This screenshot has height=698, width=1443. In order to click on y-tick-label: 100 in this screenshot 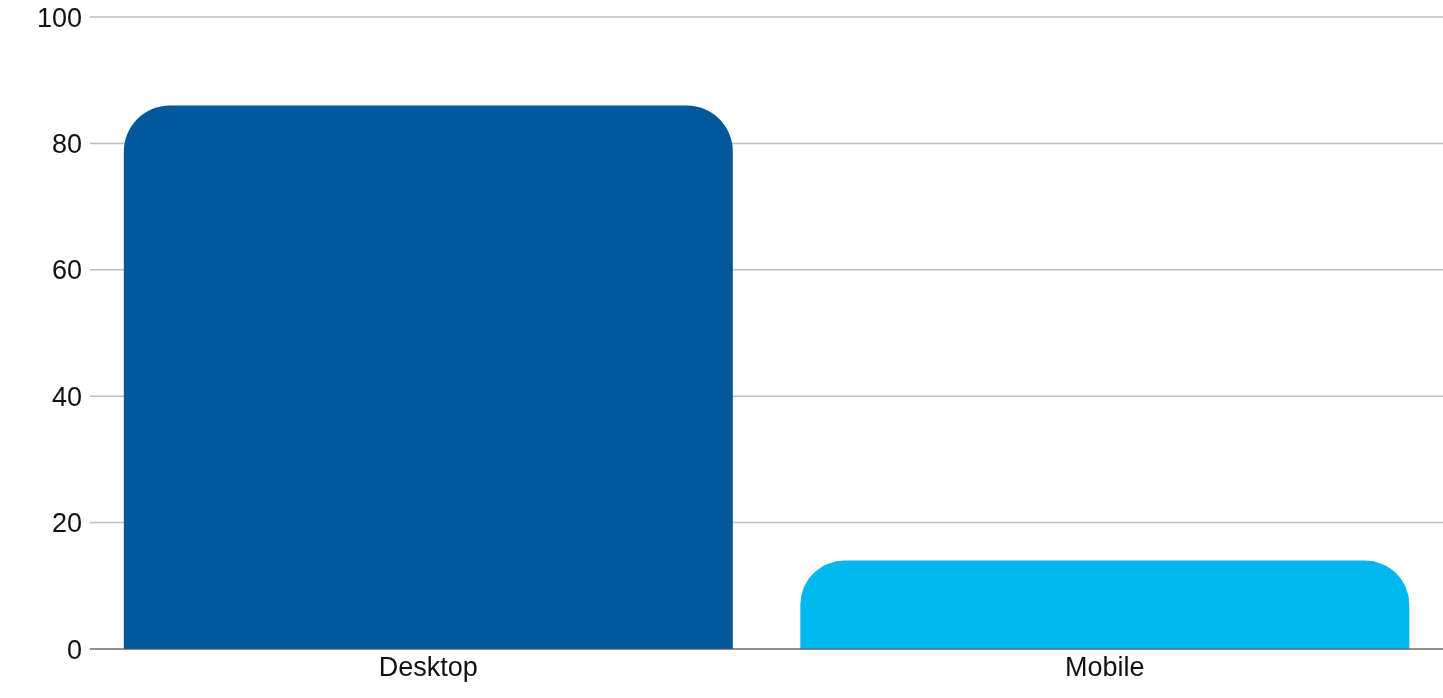, I will do `click(59, 17)`.